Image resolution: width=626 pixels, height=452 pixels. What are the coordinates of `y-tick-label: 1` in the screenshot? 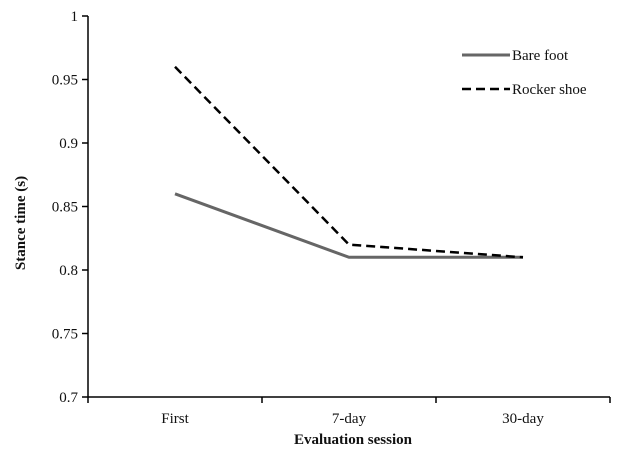 It's located at (75, 17).